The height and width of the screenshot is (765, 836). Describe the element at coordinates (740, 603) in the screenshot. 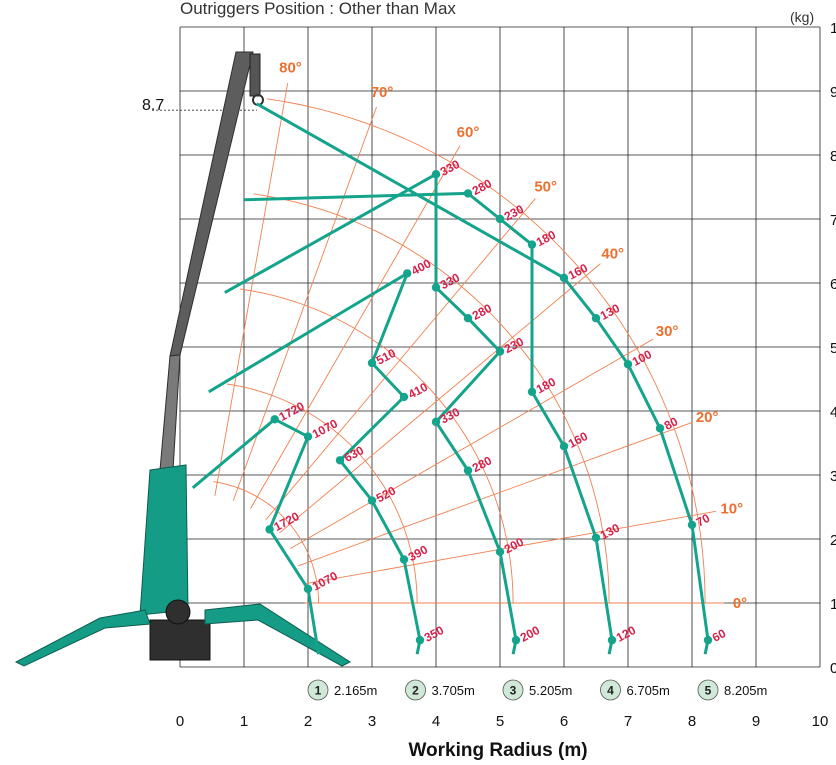

I see `angle-label: 0°` at that location.